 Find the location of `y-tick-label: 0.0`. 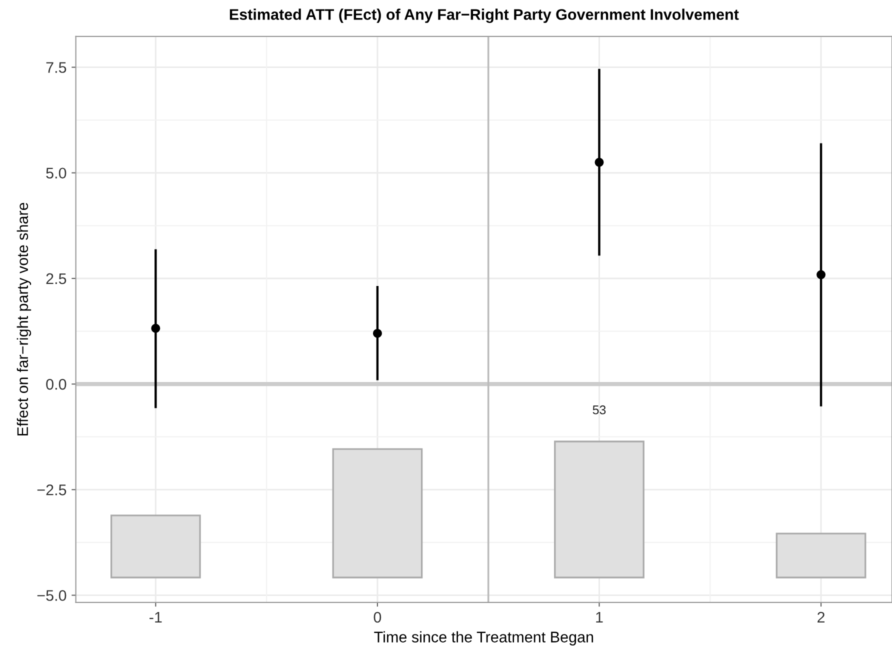

y-tick-label: 0.0 is located at coordinates (56, 384).